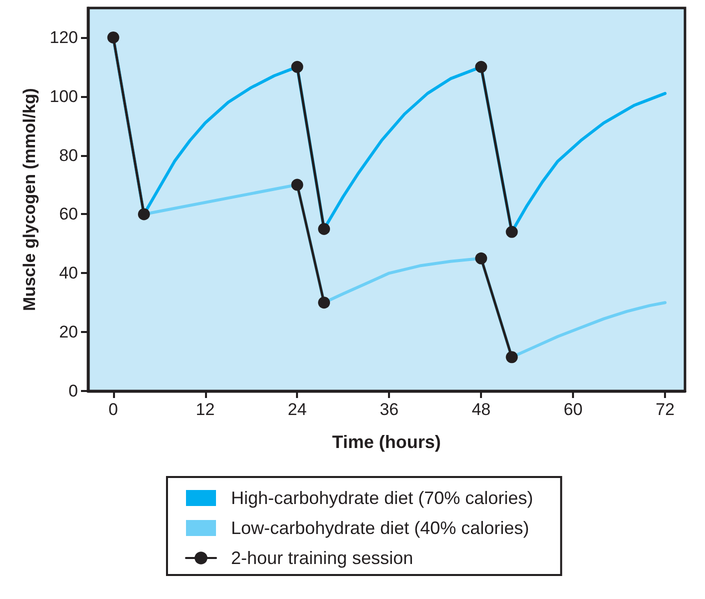  What do you see at coordinates (205, 409) in the screenshot?
I see `x-tick-label: 12` at bounding box center [205, 409].